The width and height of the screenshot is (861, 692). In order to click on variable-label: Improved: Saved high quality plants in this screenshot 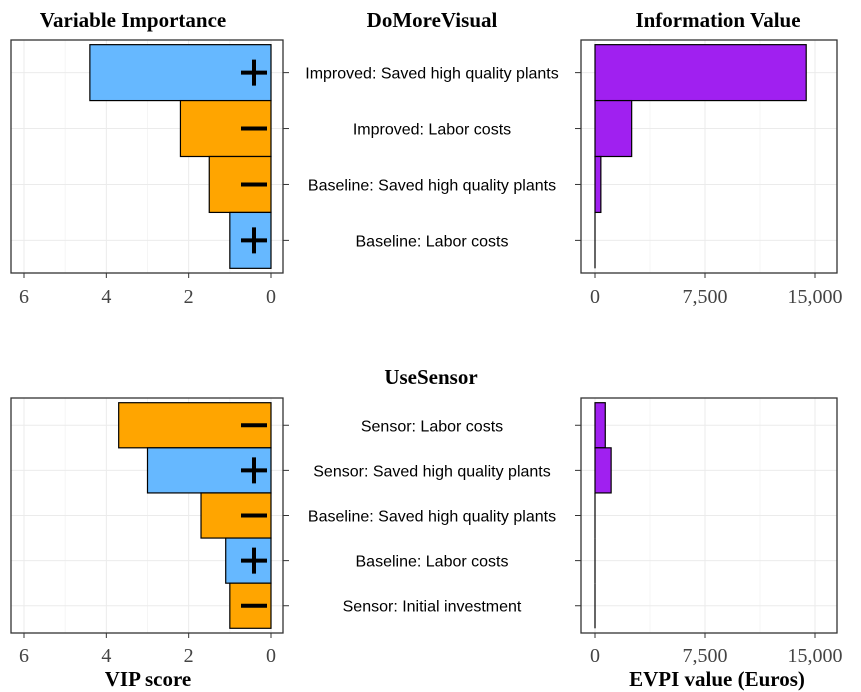, I will do `click(431, 74)`.